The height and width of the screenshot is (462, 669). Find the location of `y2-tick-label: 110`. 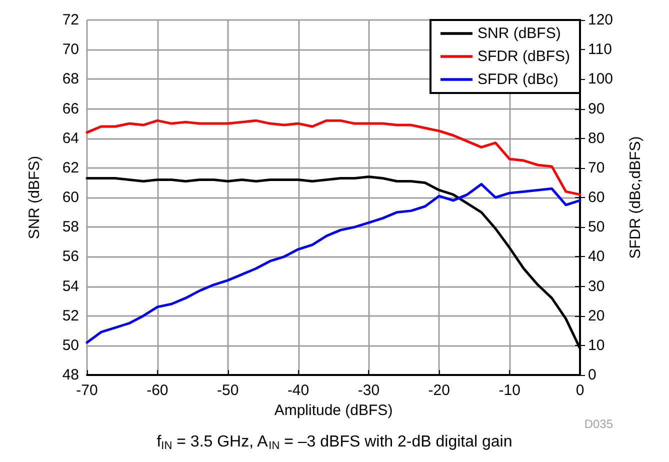

y2-tick-label: 110 is located at coordinates (600, 49).